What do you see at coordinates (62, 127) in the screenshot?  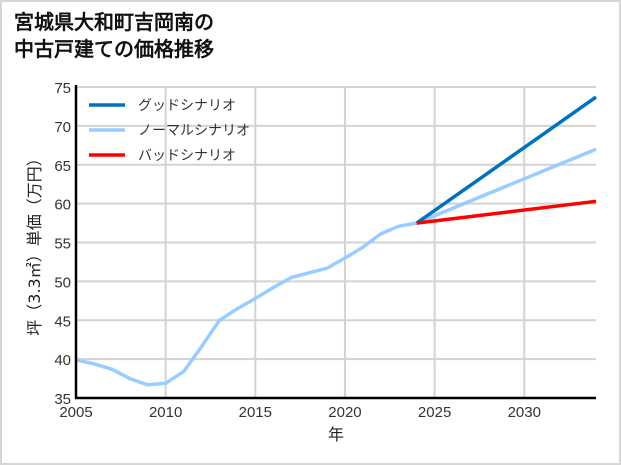 I see `y-tick-label: 70` at bounding box center [62, 127].